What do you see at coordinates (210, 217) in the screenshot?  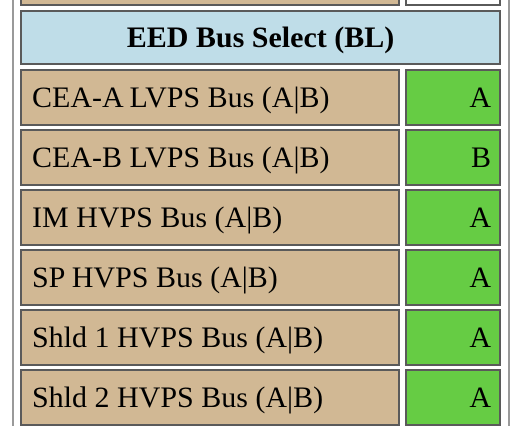 I see `row-label: IM HVPS Bus (A|B)` at bounding box center [210, 217].